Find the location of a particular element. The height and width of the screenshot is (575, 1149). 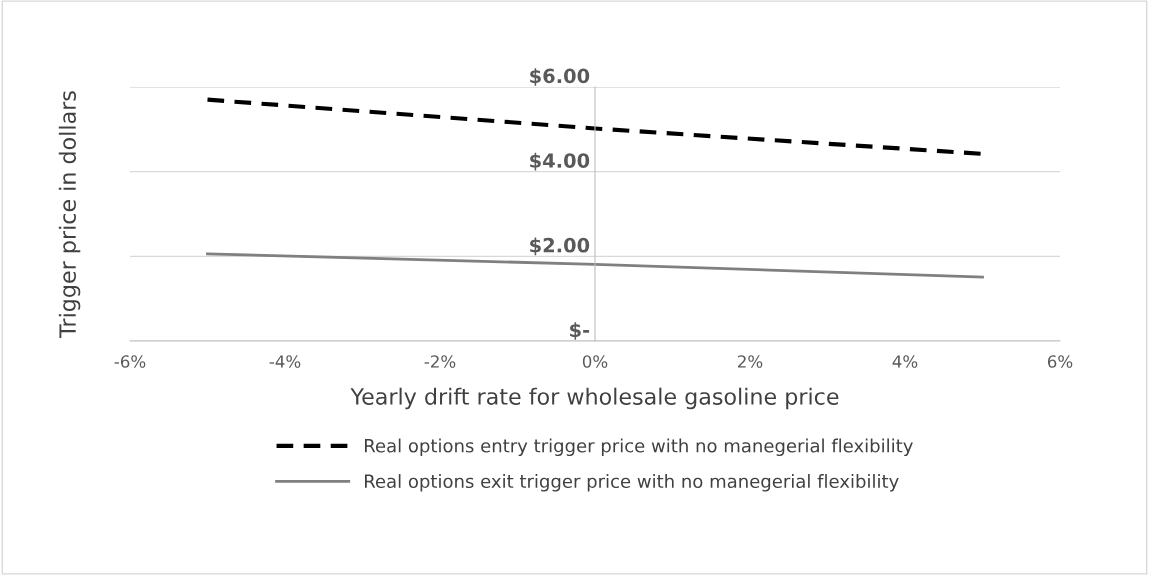

y-tick-label: $6.00 is located at coordinates (560, 77).